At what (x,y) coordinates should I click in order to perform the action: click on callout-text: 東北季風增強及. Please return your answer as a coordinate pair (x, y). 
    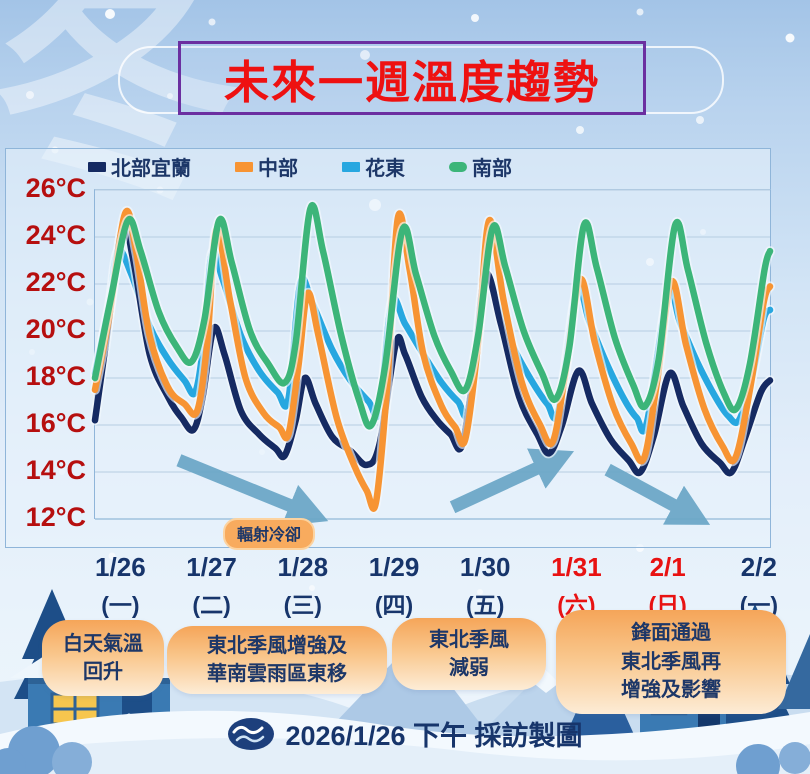
    Looking at the image, I should click on (277, 645).